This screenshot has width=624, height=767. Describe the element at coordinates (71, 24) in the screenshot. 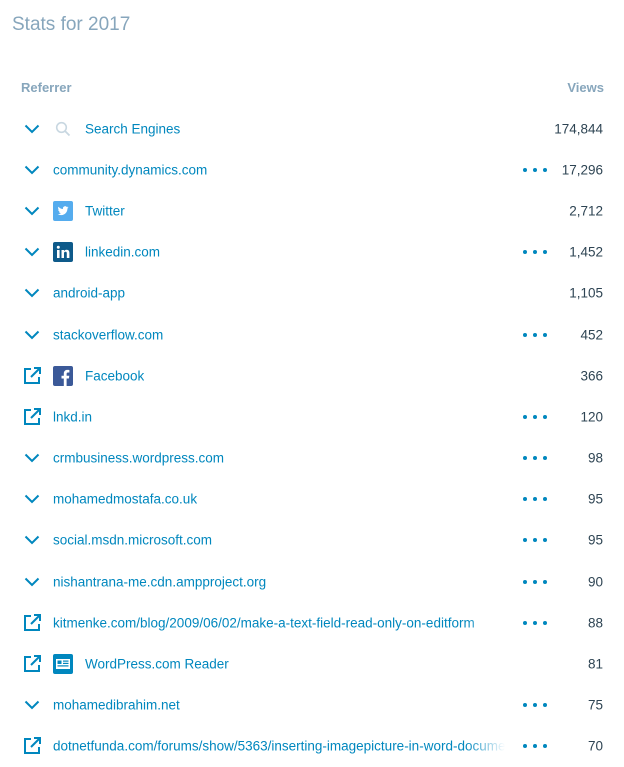

I see `page-title: Stats for 2017` at that location.